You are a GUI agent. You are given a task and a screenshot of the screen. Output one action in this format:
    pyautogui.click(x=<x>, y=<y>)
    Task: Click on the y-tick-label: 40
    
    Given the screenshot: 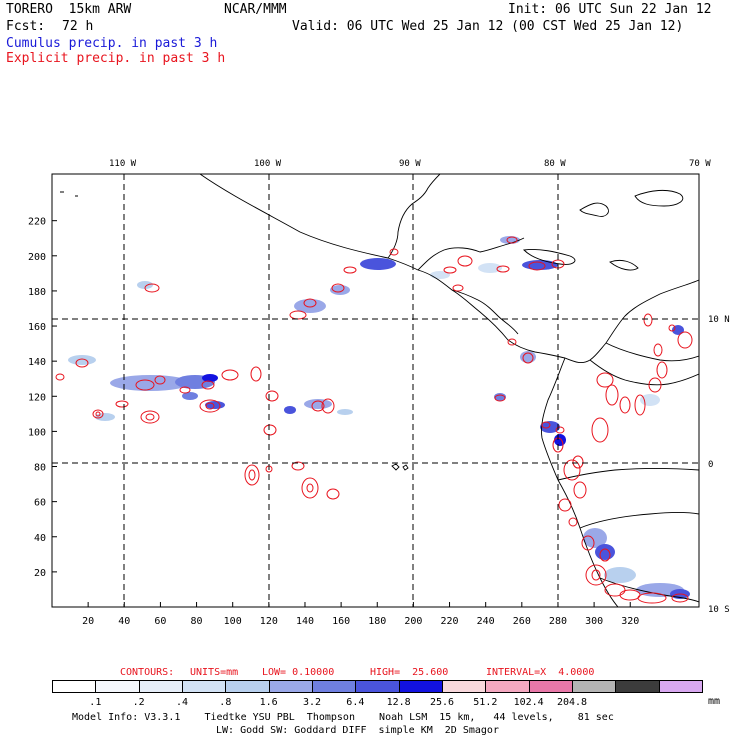 What is the action you would take?
    pyautogui.click(x=40, y=538)
    